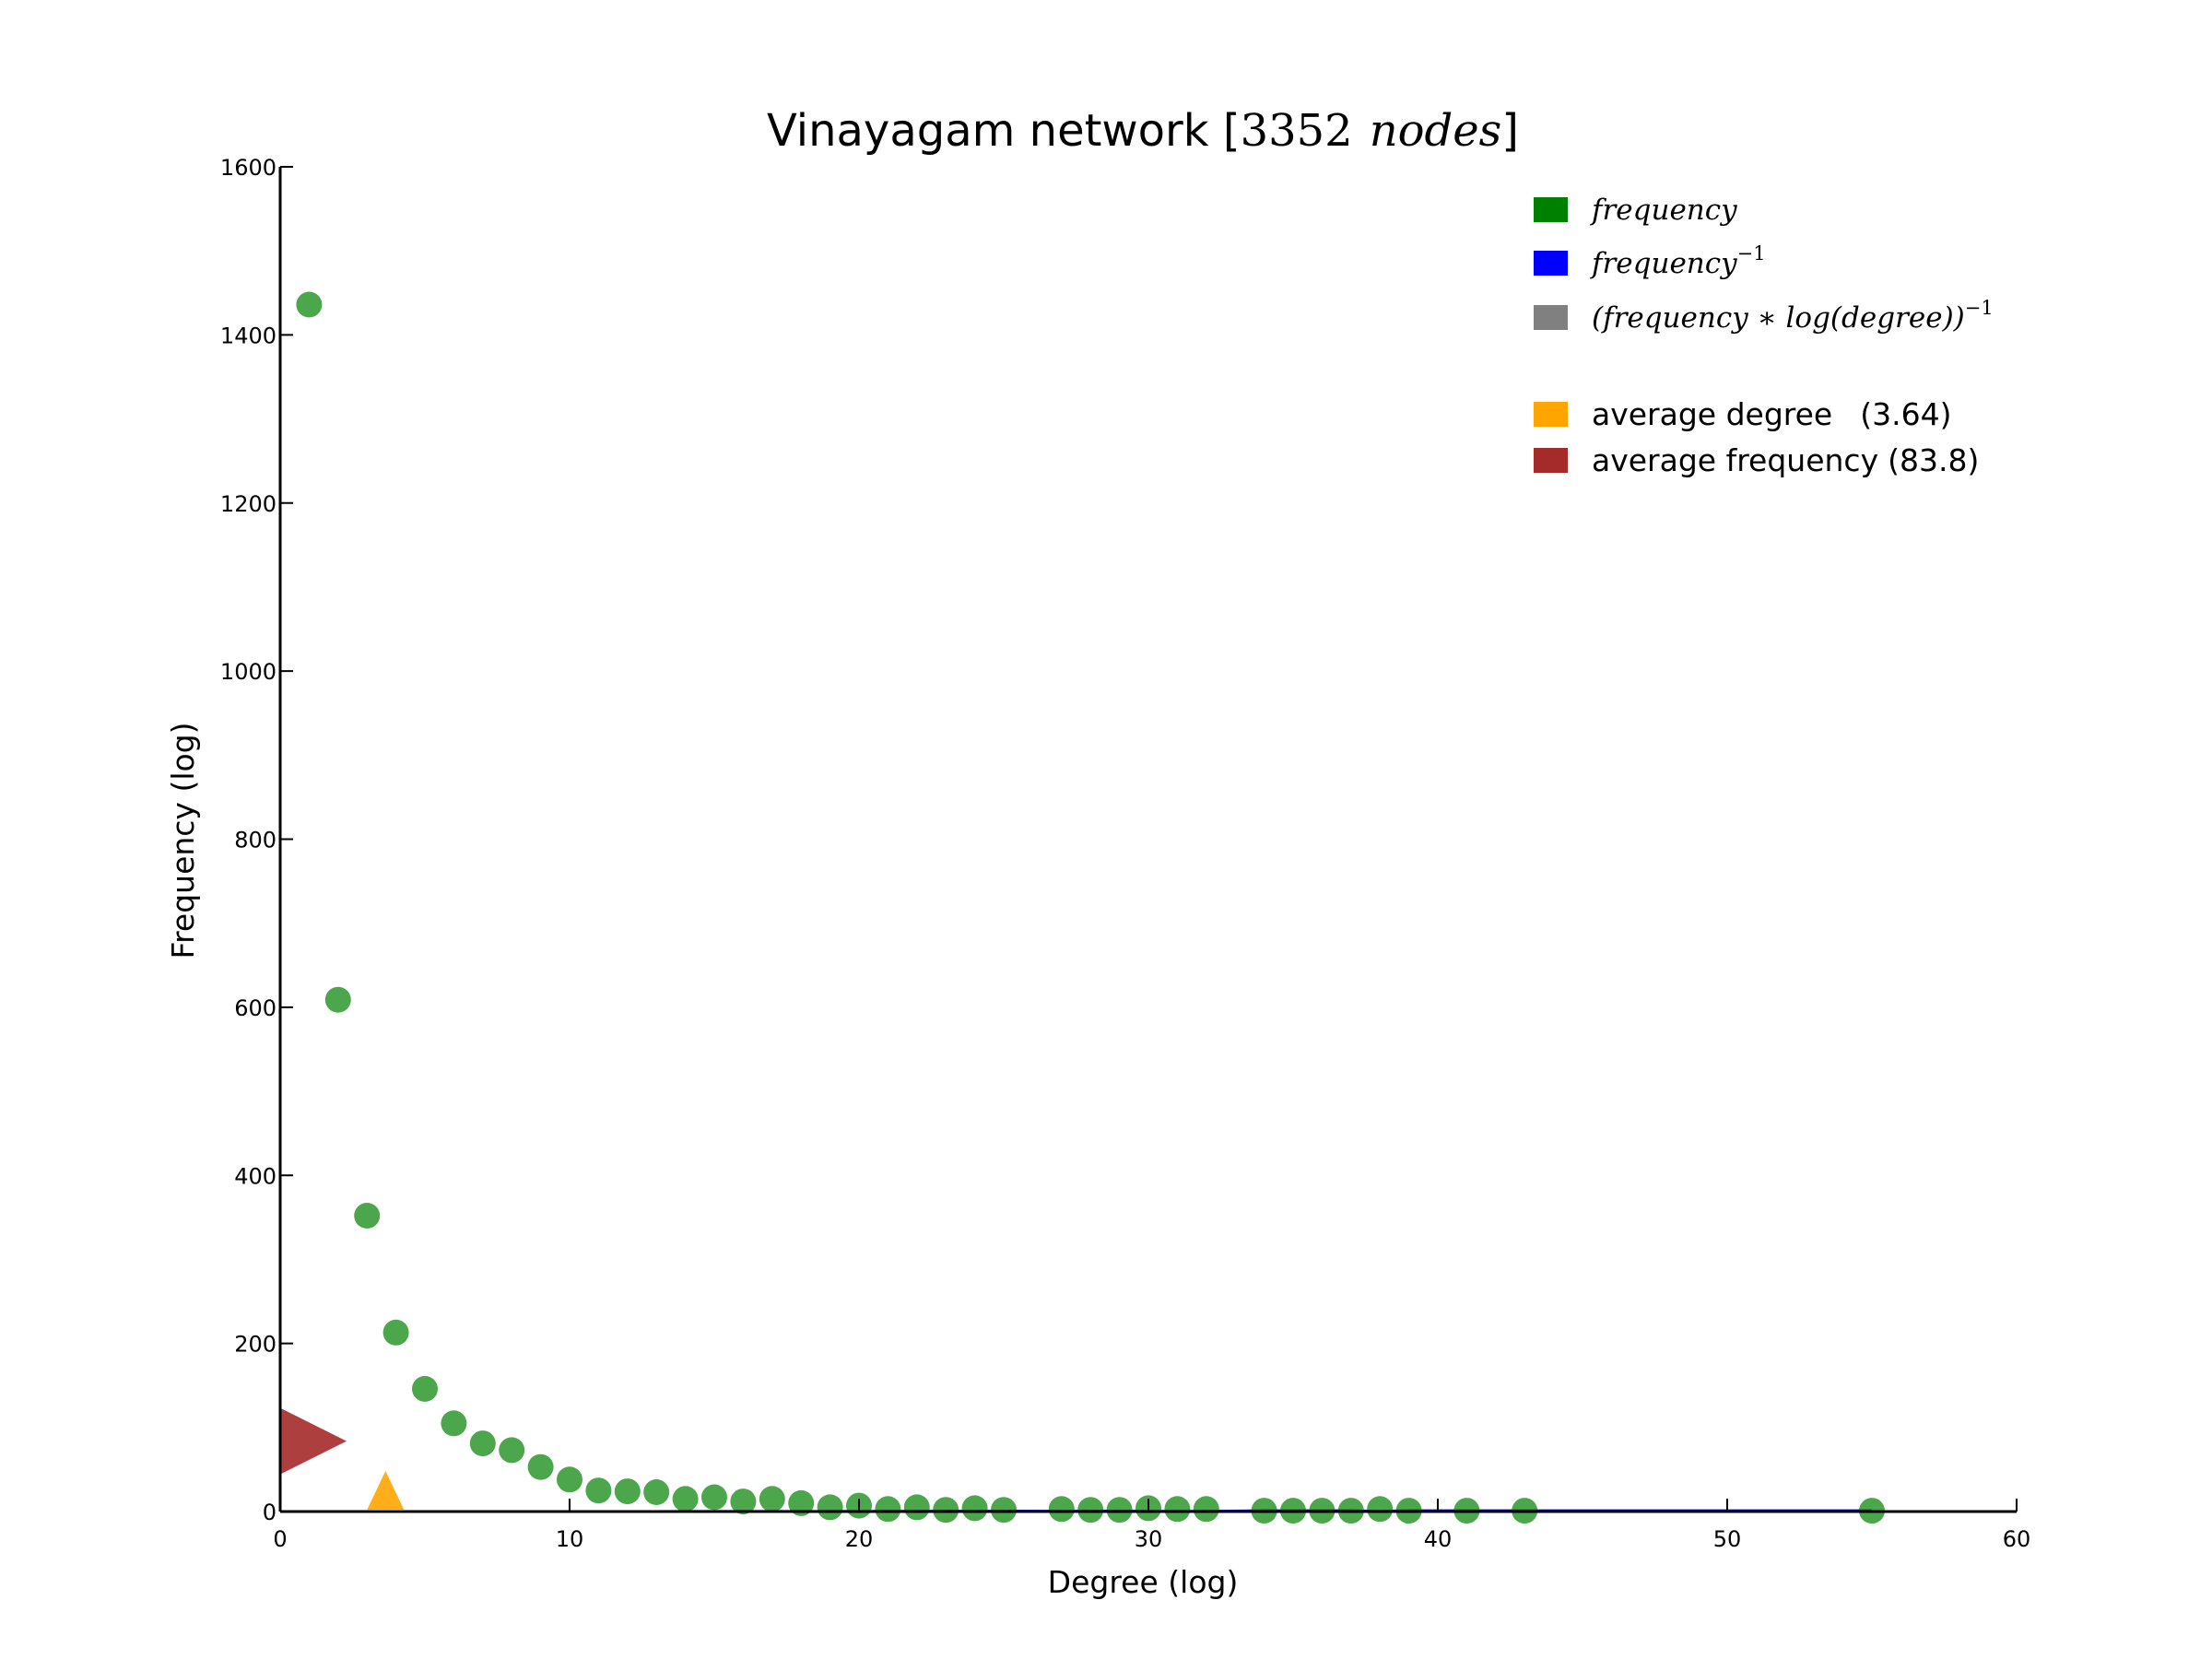  Describe the element at coordinates (1551, 263) in the screenshot. I see `legend-swatch-frequency-inverse` at that location.